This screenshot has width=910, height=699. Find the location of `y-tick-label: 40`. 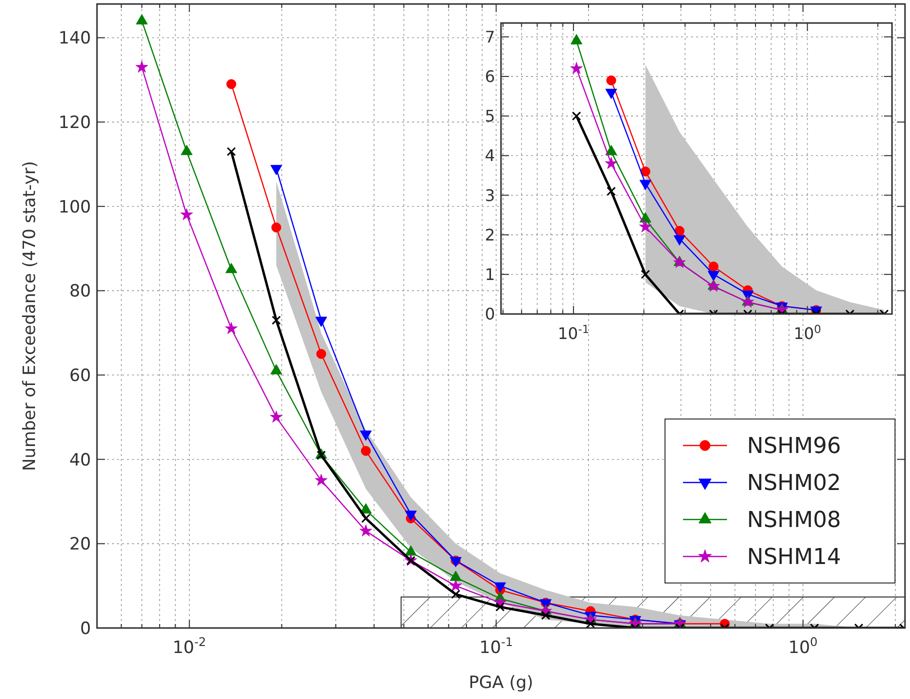

y-tick-label: 40 is located at coordinates (80, 460).